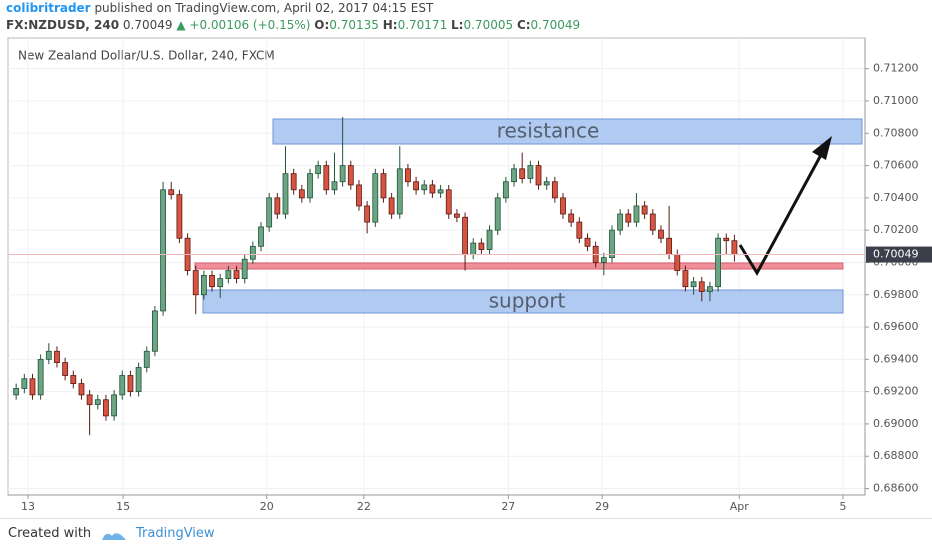 Image resolution: width=932 pixels, height=551 pixels. I want to click on ohlc-label: O:, so click(322, 25).